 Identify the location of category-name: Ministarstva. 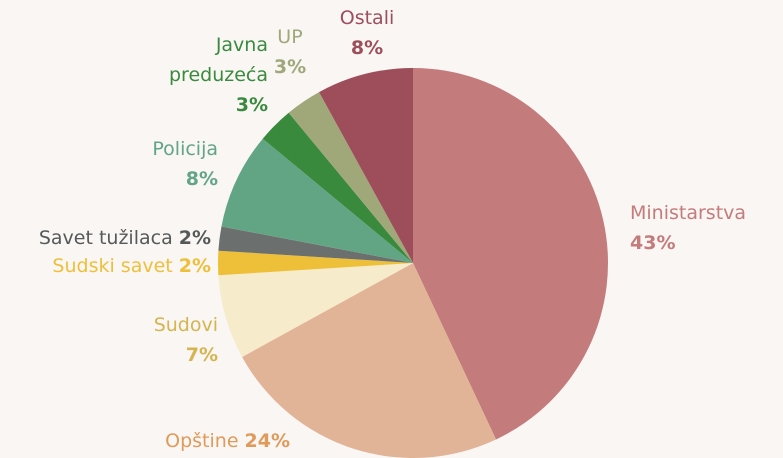
(688, 213).